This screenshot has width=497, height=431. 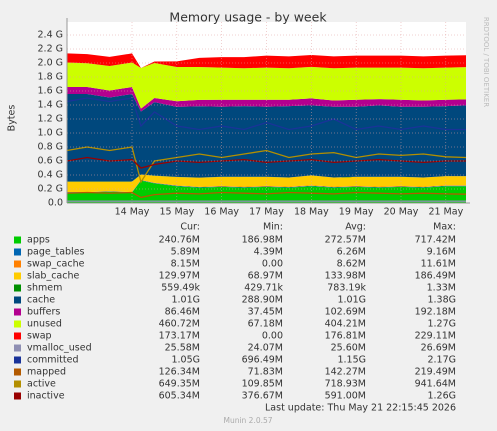 What do you see at coordinates (356, 212) in the screenshot?
I see `x-tick-label: 19 May` at bounding box center [356, 212].